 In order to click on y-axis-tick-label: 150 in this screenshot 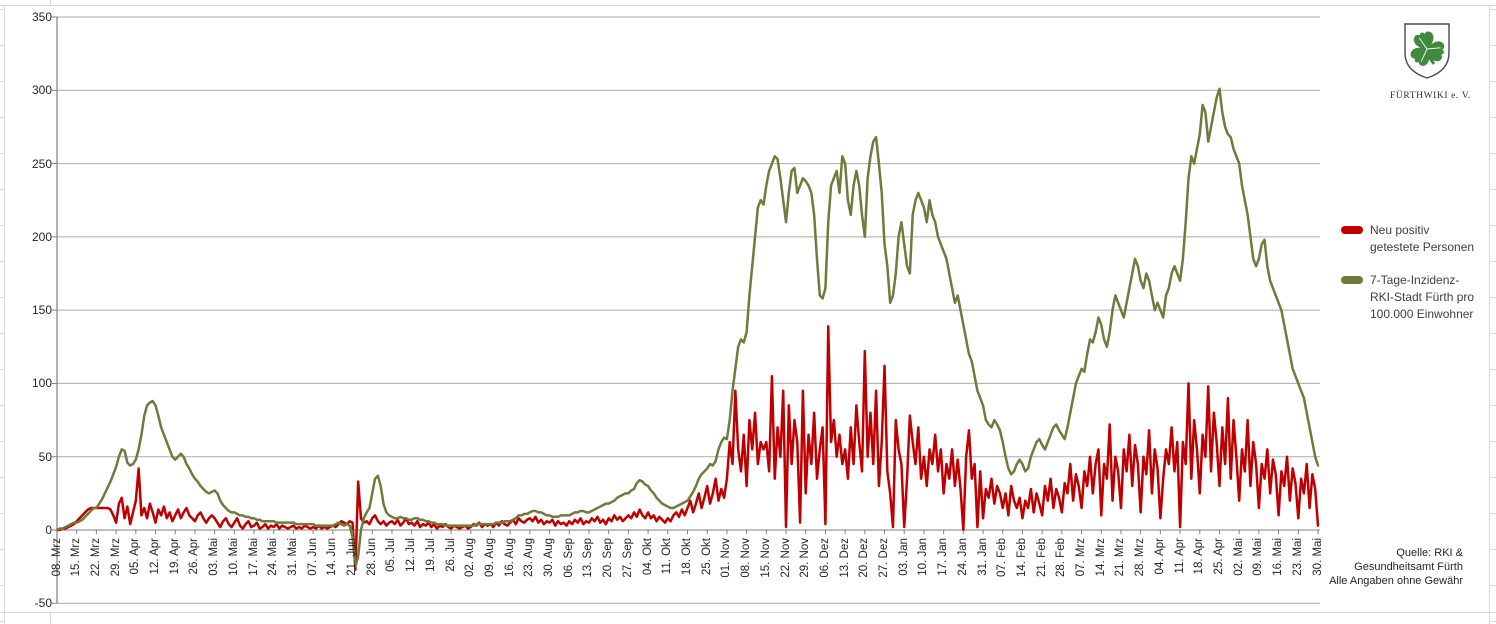, I will do `click(41, 310)`.